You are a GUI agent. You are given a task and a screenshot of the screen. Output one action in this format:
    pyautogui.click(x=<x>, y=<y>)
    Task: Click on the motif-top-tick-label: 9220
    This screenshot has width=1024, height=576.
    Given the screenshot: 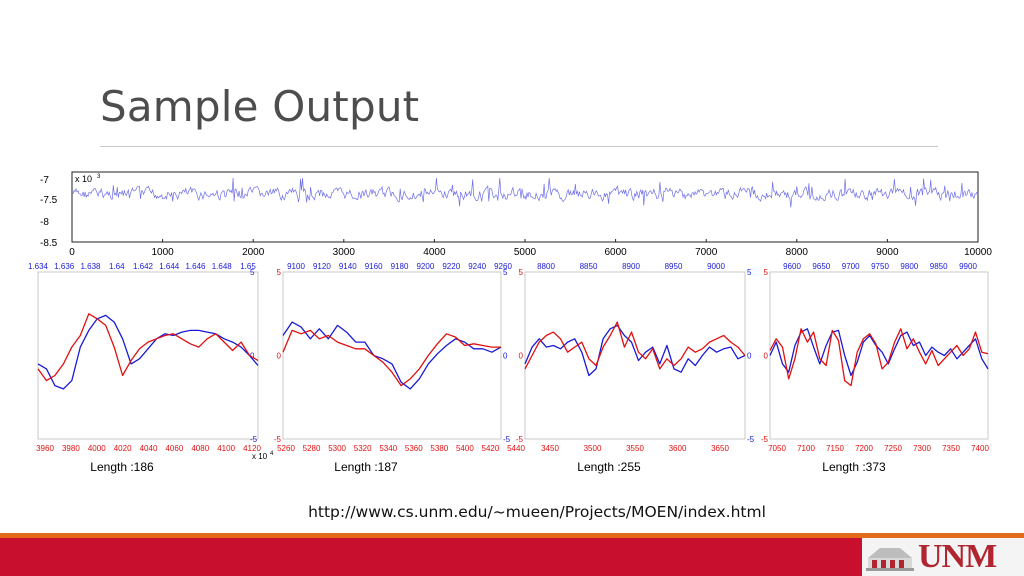 What is the action you would take?
    pyautogui.click(x=451, y=266)
    